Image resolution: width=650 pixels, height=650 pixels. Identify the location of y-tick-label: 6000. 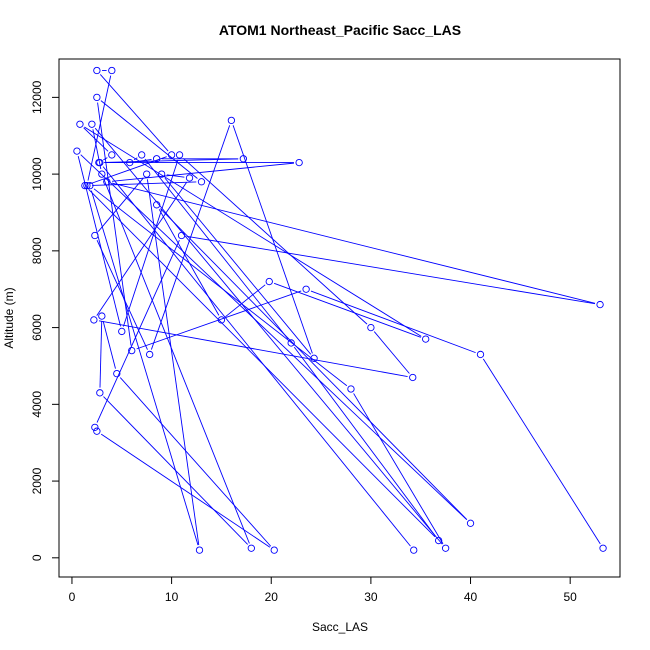
(37, 327).